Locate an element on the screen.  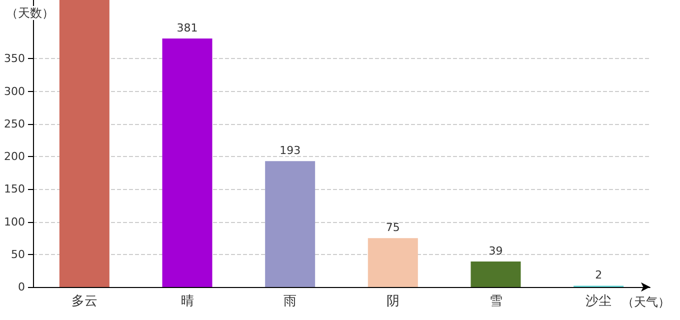
data-label: 75 is located at coordinates (393, 227).